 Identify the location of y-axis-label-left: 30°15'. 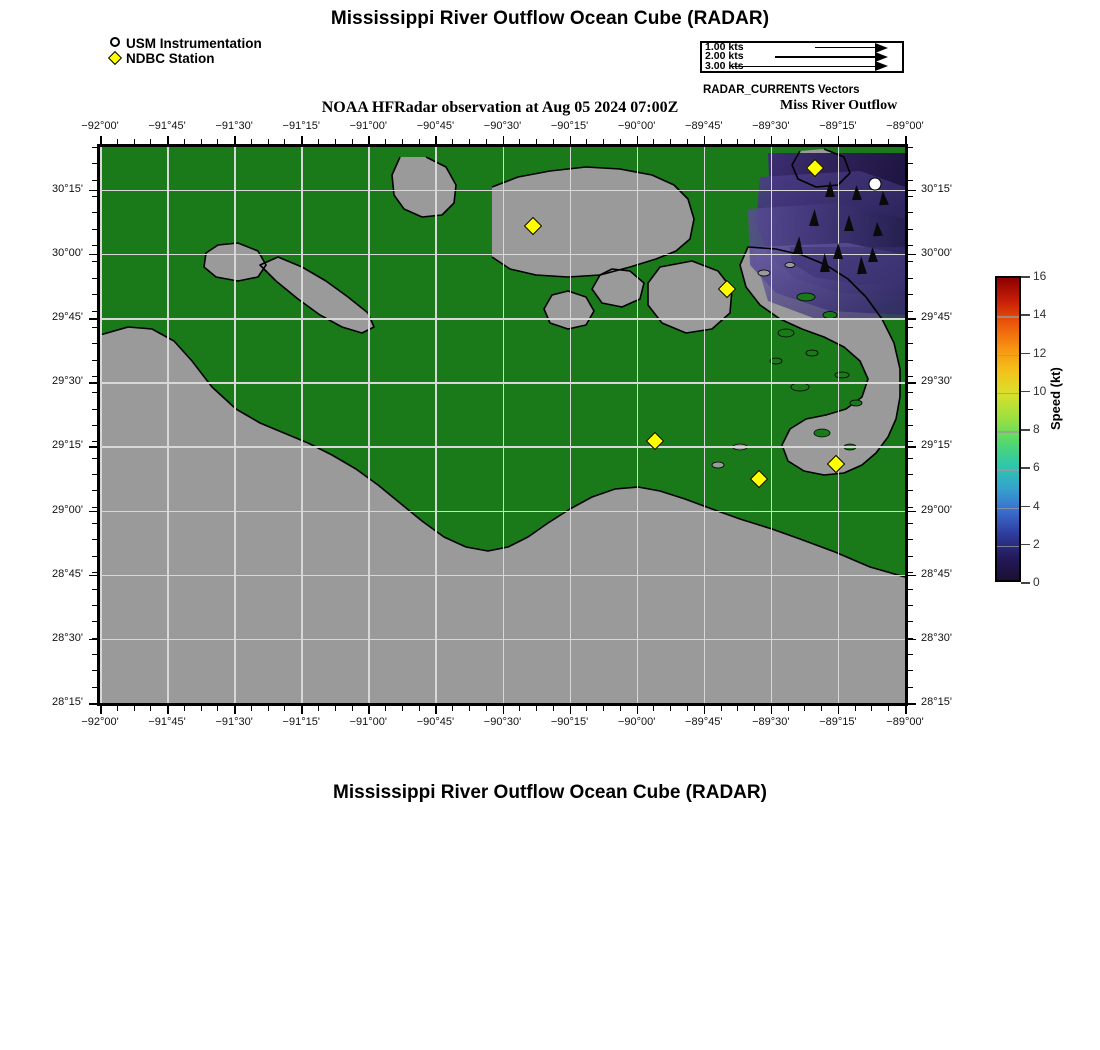
(67, 188).